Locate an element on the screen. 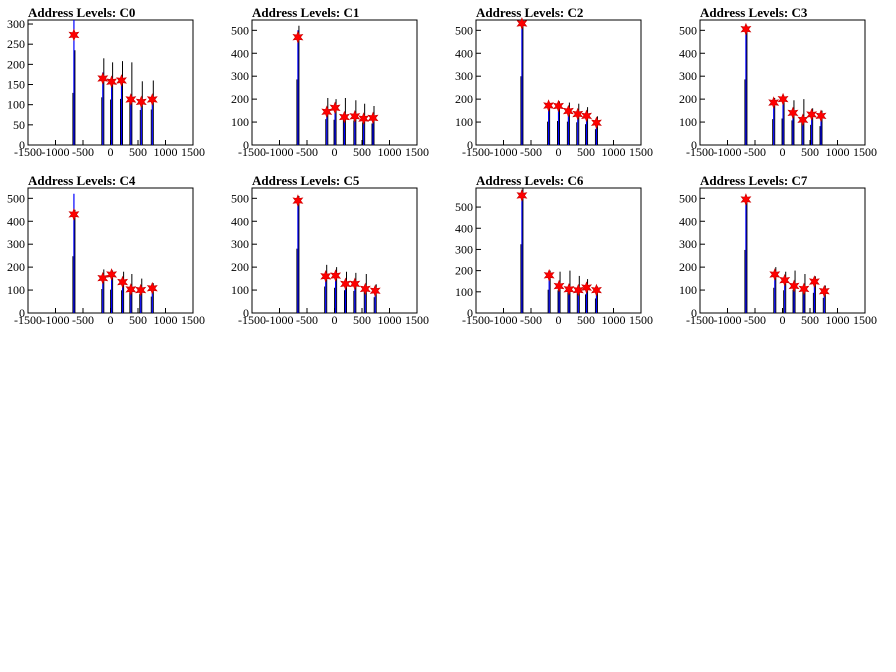  y-tick-label: 250 is located at coordinates (16, 44).